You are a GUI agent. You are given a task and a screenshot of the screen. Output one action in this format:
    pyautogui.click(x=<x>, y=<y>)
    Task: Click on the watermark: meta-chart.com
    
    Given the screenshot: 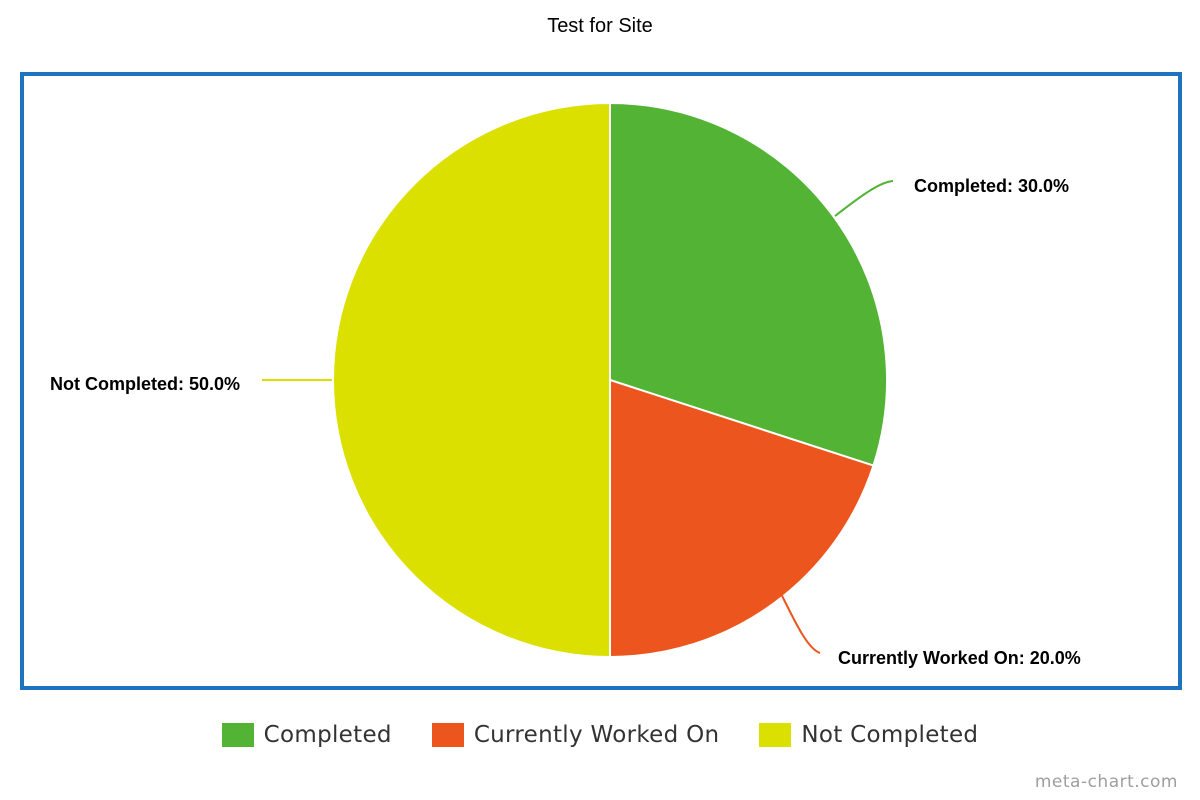 What is the action you would take?
    pyautogui.click(x=1106, y=782)
    